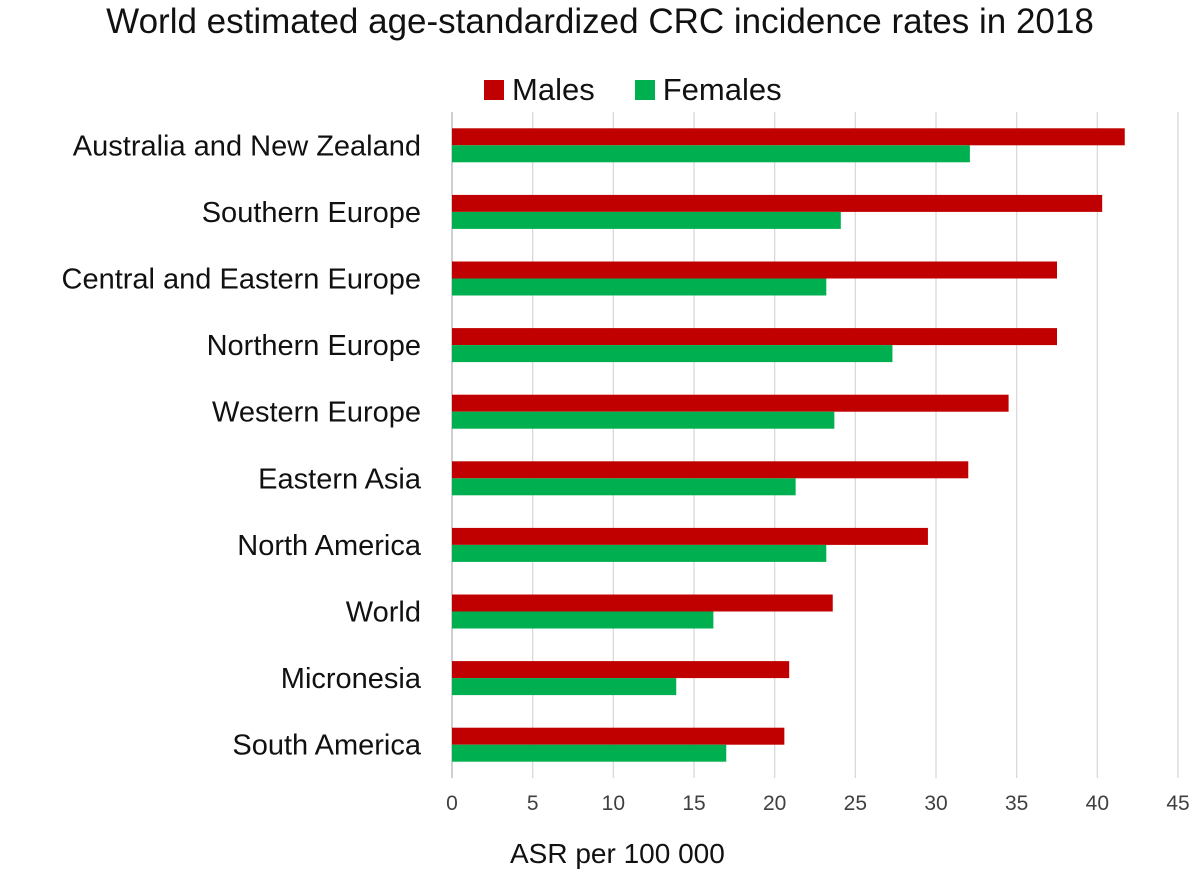 This screenshot has width=1200, height=878. I want to click on x-tick-label: 40, so click(1097, 803).